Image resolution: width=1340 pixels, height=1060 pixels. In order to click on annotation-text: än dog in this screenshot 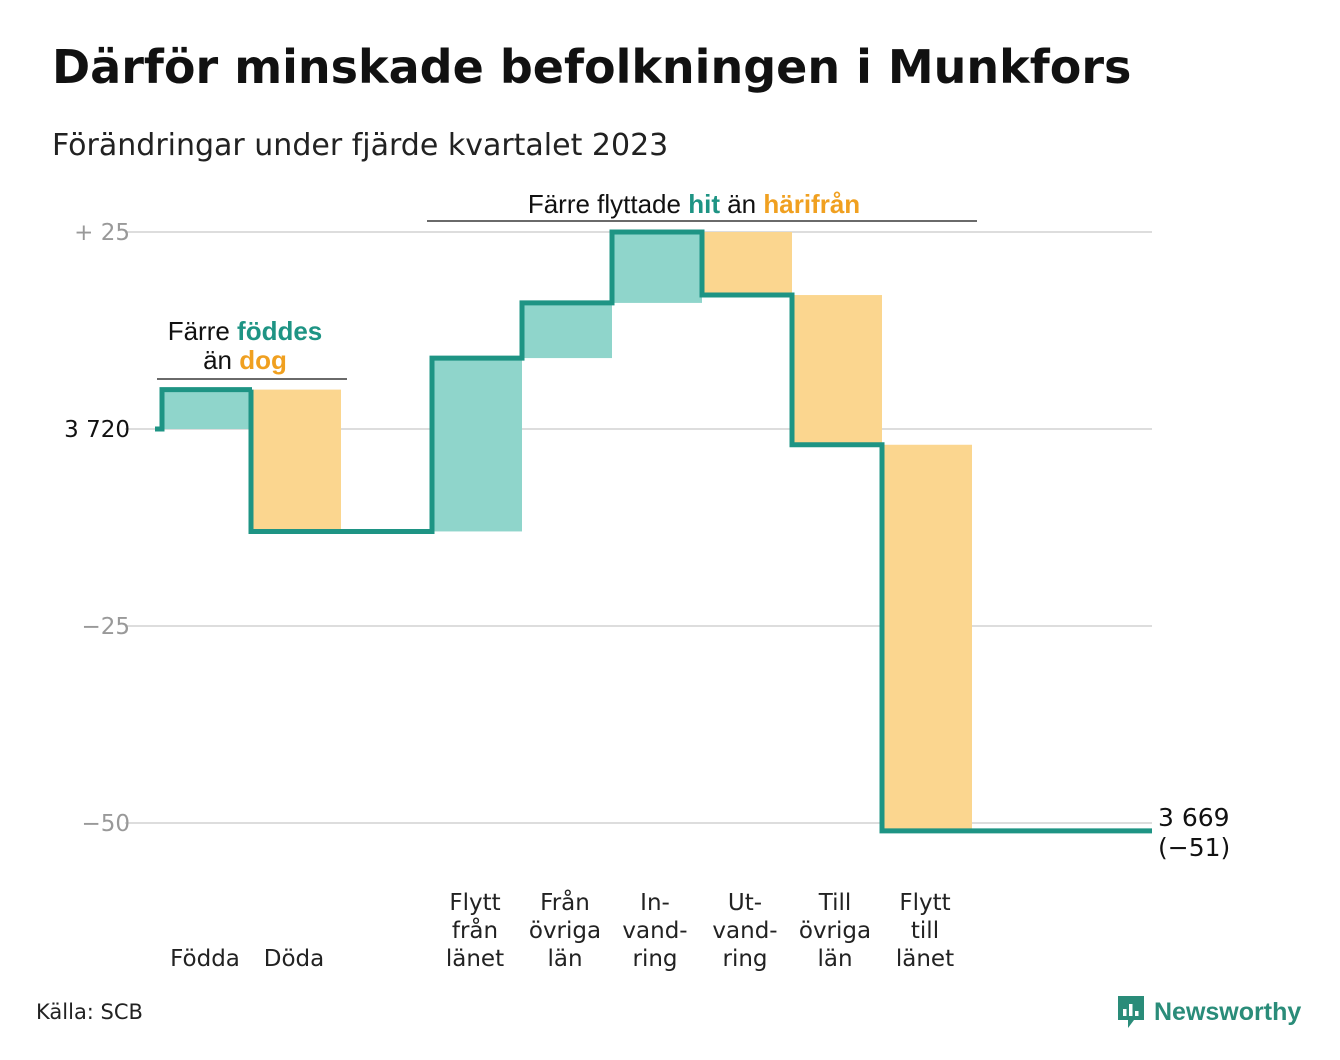, I will do `click(245, 360)`.